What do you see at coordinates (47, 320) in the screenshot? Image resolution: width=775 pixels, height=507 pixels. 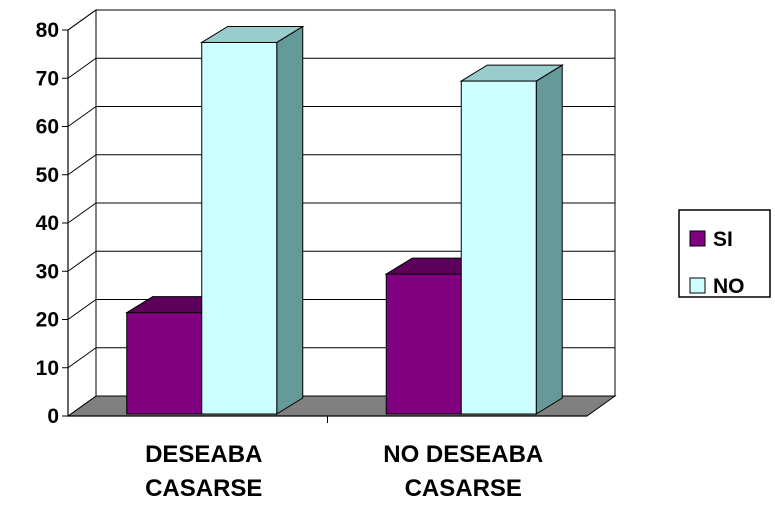 I see `y-tick-label: 20` at bounding box center [47, 320].